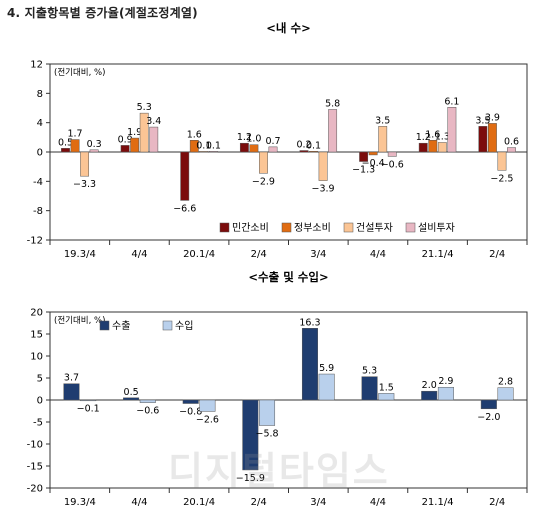 Image resolution: width=540 pixels, height=524 pixels. I want to click on y-tick-label: -8, so click(38, 211).